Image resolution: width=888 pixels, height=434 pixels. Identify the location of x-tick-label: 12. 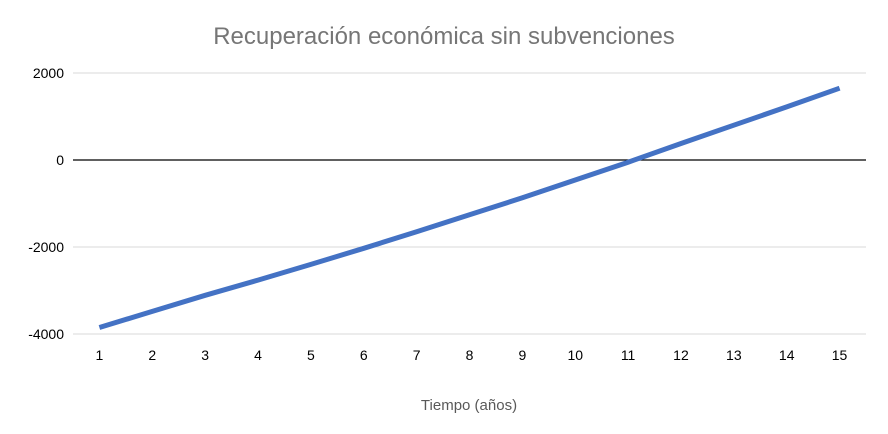
(681, 355).